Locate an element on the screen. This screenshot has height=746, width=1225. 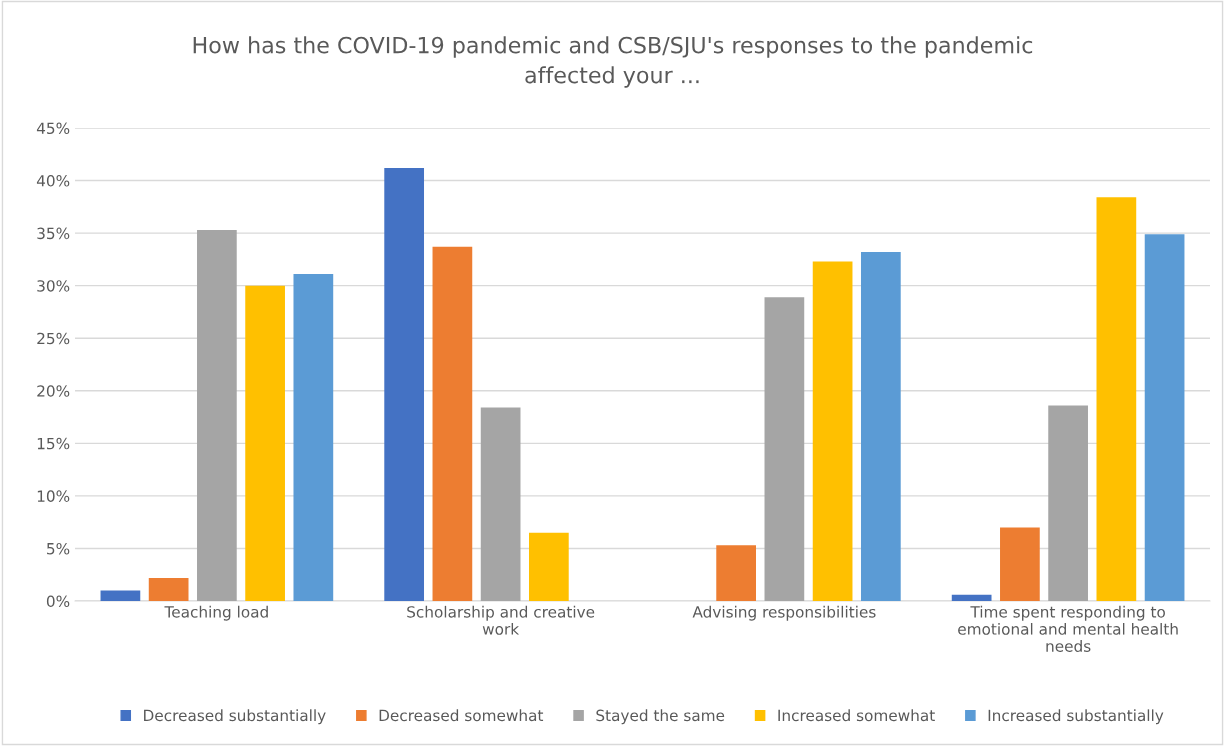
y-tick-label: 20% is located at coordinates (53, 391).